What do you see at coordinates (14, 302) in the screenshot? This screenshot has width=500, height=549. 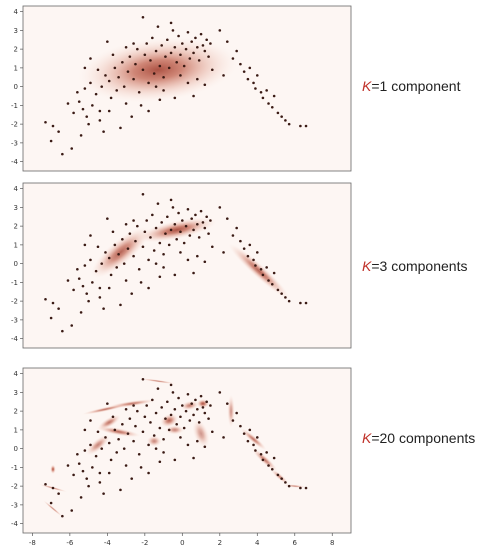 I see `y-tick-label: -2` at bounding box center [14, 302].